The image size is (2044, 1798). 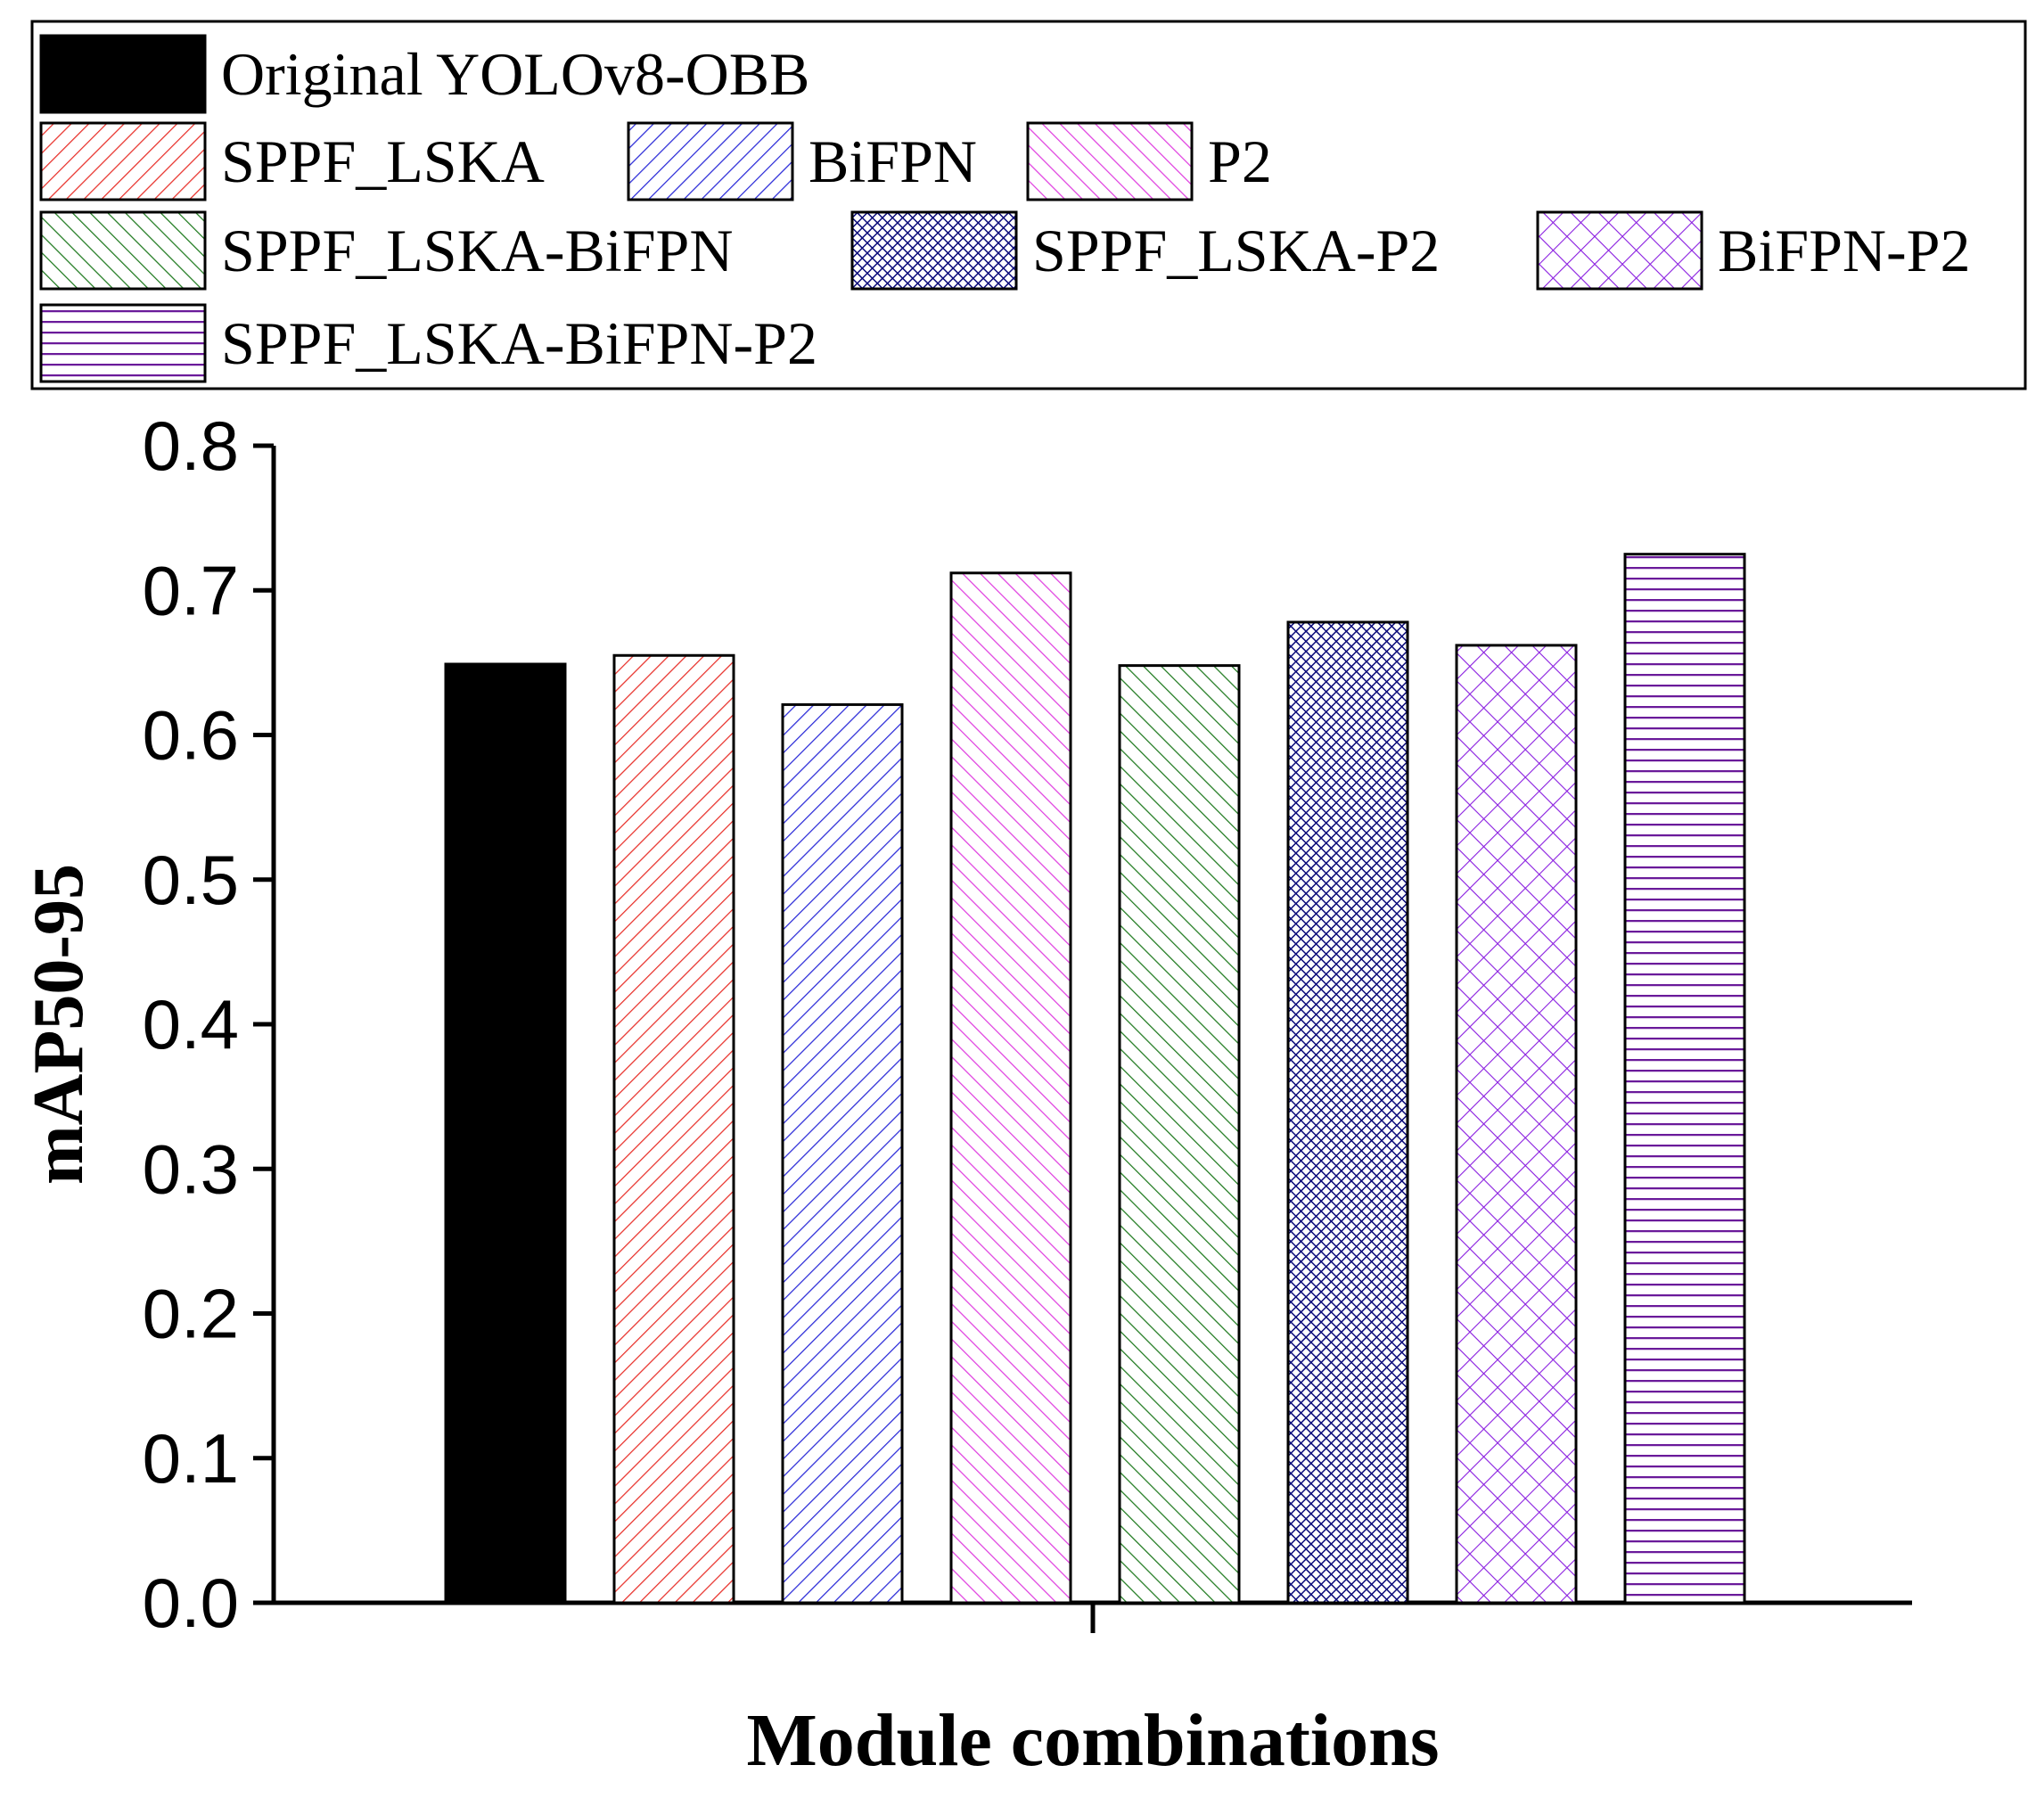 What do you see at coordinates (383, 161) in the screenshot?
I see `legend-label-sppf-lska: SPPF_LSKA` at bounding box center [383, 161].